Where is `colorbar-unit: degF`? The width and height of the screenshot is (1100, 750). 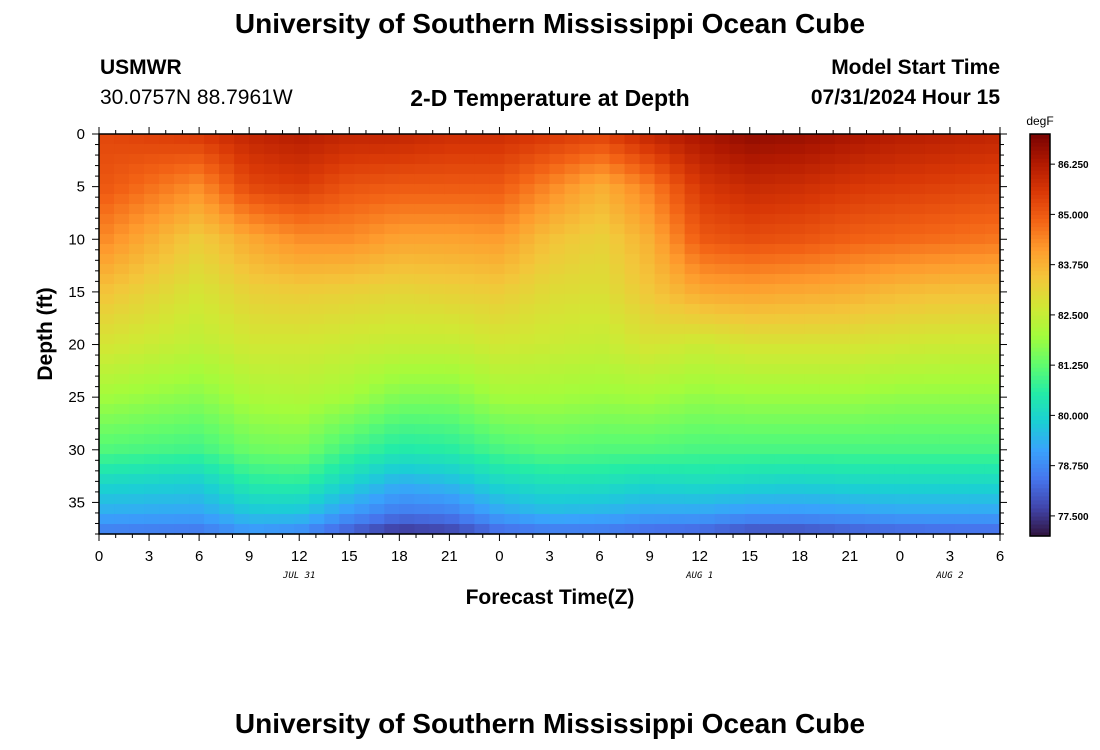
colorbar-unit: degF is located at coordinates (1039, 121).